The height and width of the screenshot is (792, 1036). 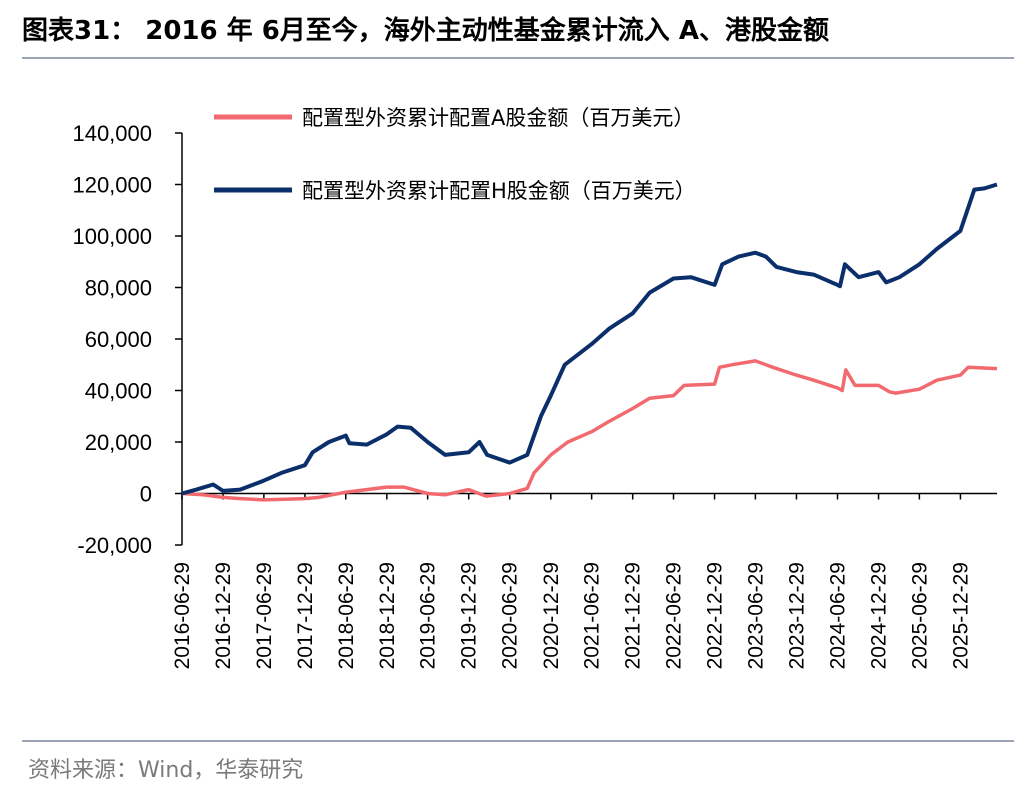 I want to click on chart-title: 图表31： 2016 年 6月至今，海外主动性基金累计流入 A、港股金额, so click(x=425, y=31).